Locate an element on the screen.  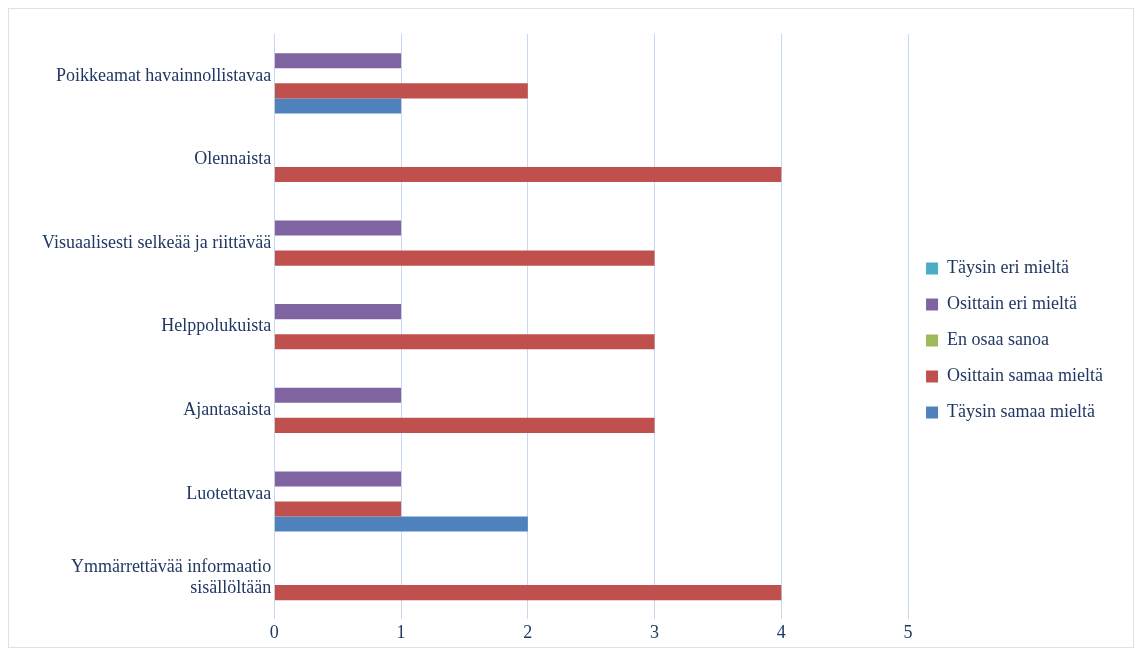
y-tick-label: Olennaista is located at coordinates (233, 158).